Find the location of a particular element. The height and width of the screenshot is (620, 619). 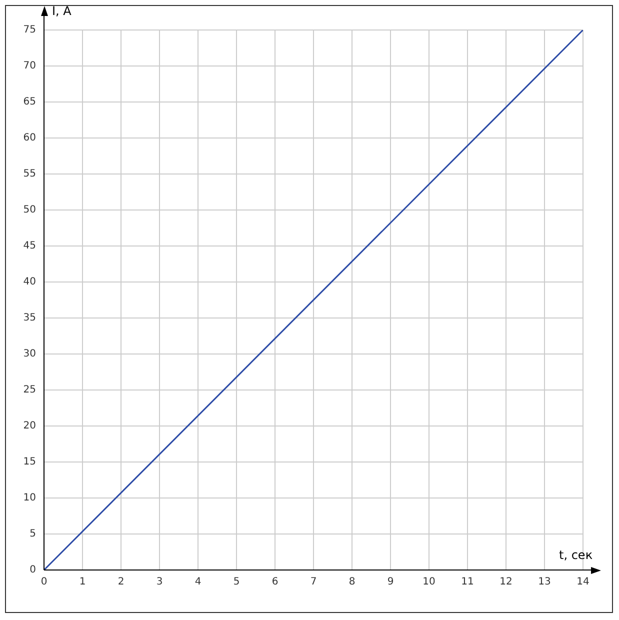

x-tick-label: 8 is located at coordinates (352, 582).